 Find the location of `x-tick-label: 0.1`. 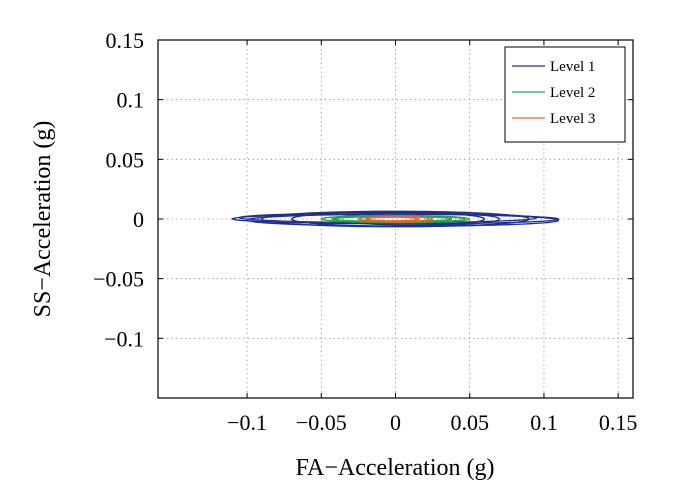

x-tick-label: 0.1 is located at coordinates (544, 422).